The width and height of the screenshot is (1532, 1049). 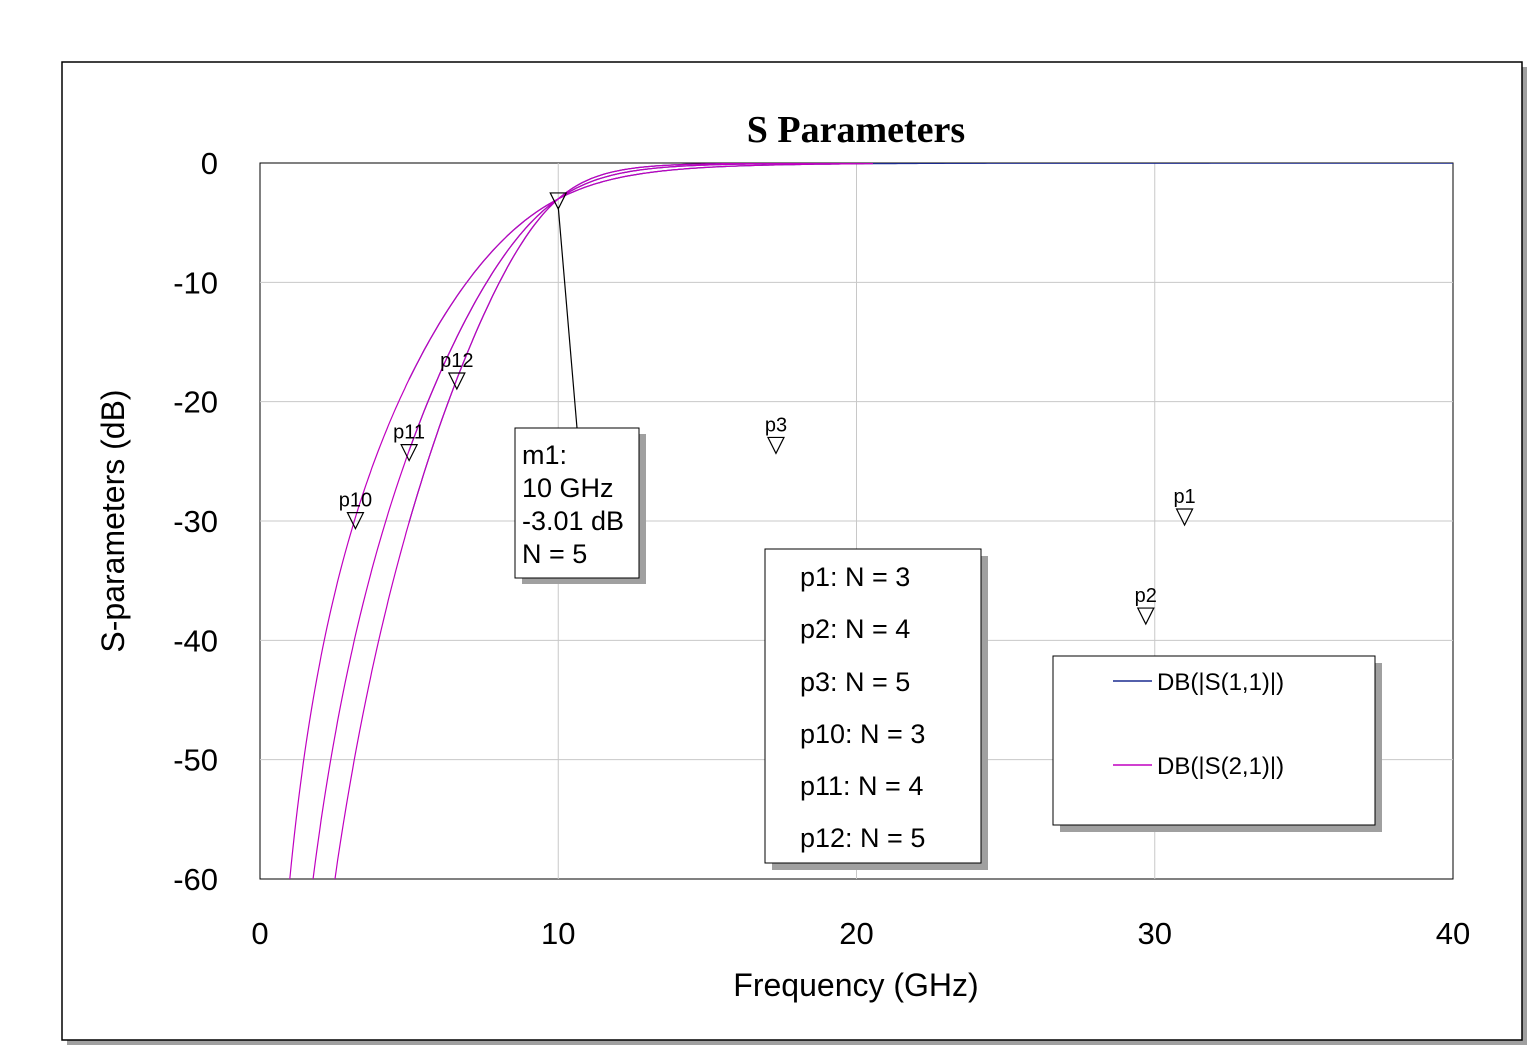 I want to click on x-tick-label: 10, so click(x=558, y=933).